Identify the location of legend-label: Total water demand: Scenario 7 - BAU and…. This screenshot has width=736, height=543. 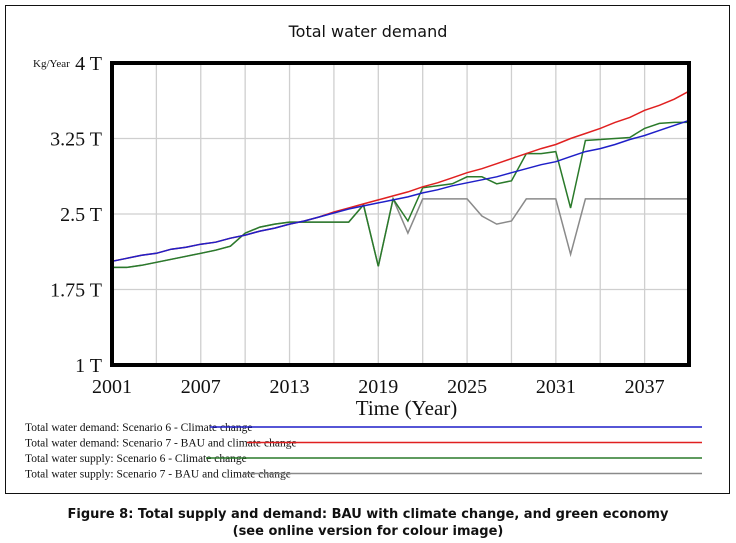
(161, 444).